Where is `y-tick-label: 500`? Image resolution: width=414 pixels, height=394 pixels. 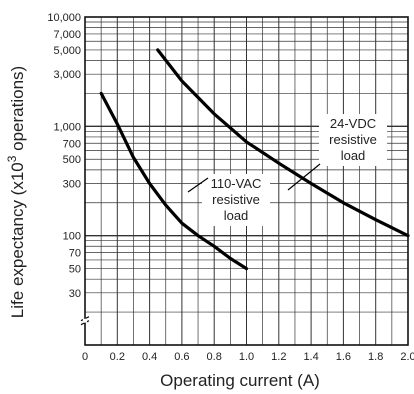 y-tick-label: 500 is located at coordinates (72, 160).